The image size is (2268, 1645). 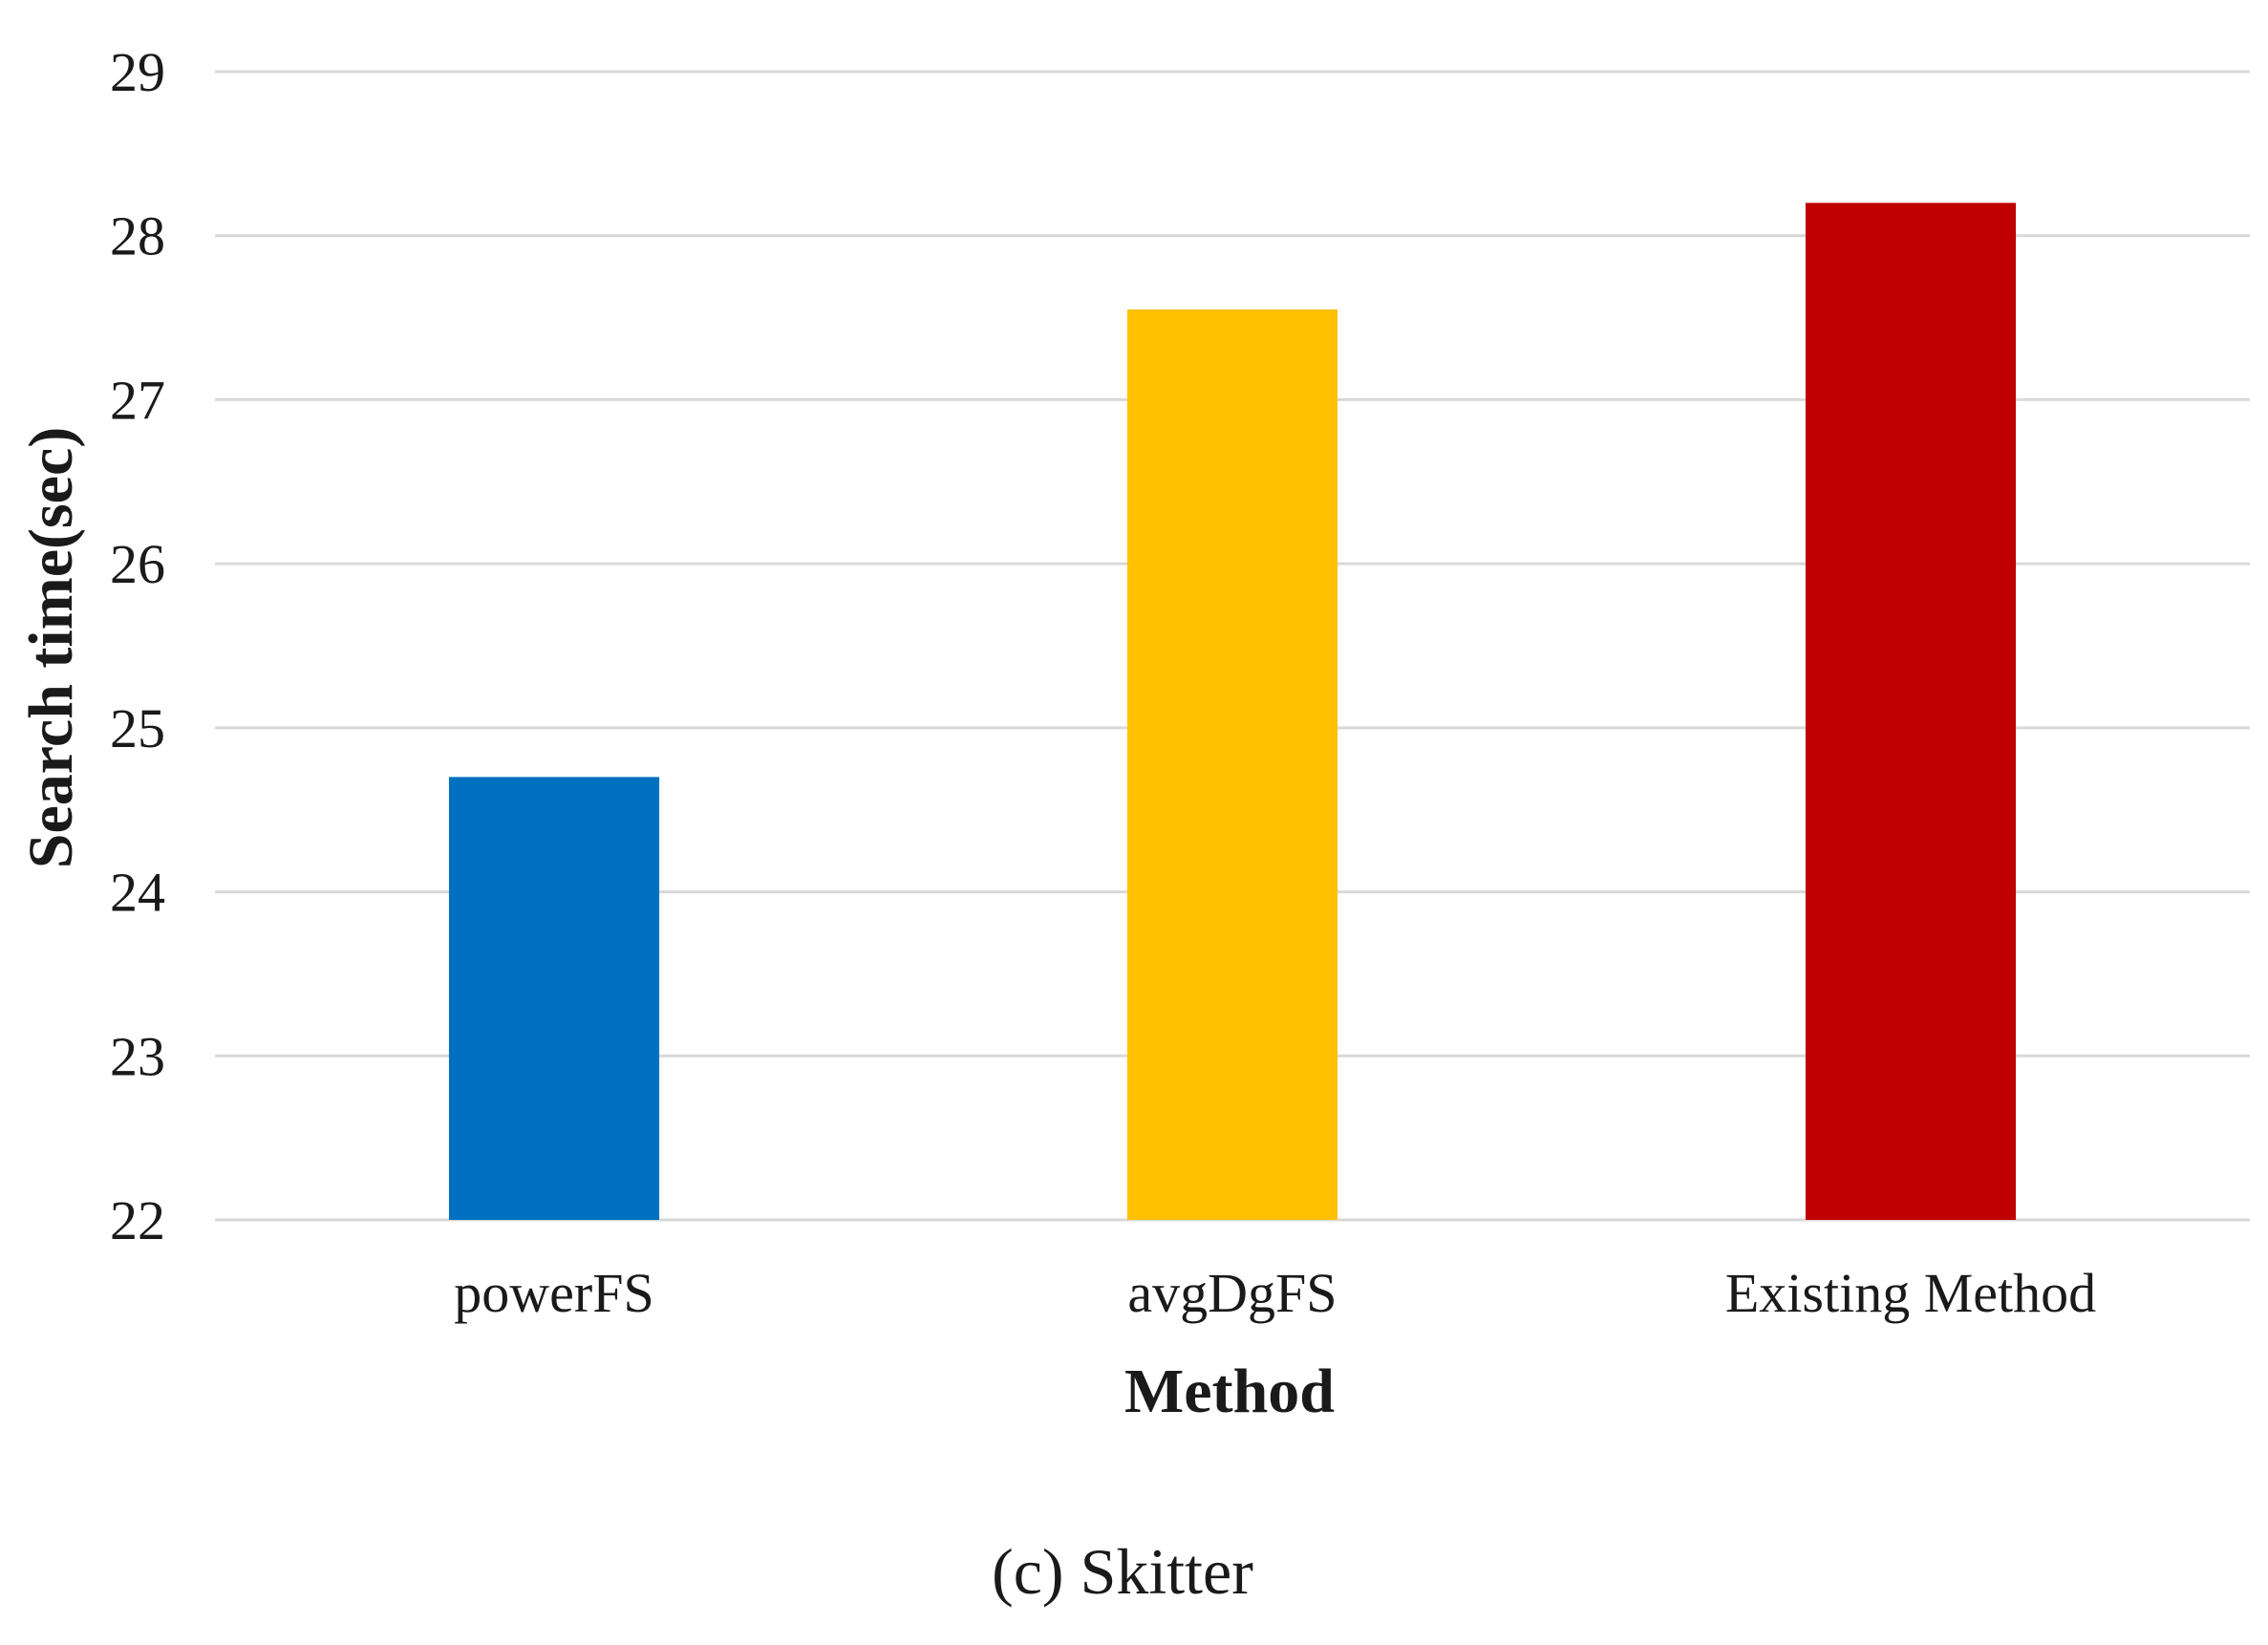 What do you see at coordinates (1232, 1293) in the screenshot?
I see `x-tick-label: avgDgFS` at bounding box center [1232, 1293].